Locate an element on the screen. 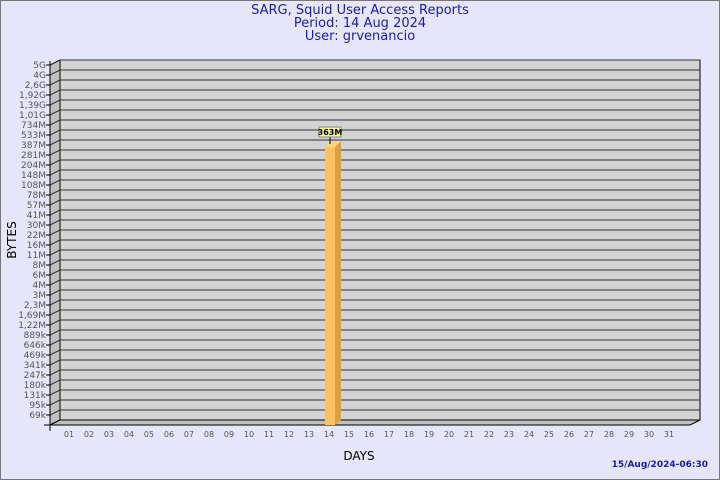  y-tick-label: 341k is located at coordinates (35, 366).